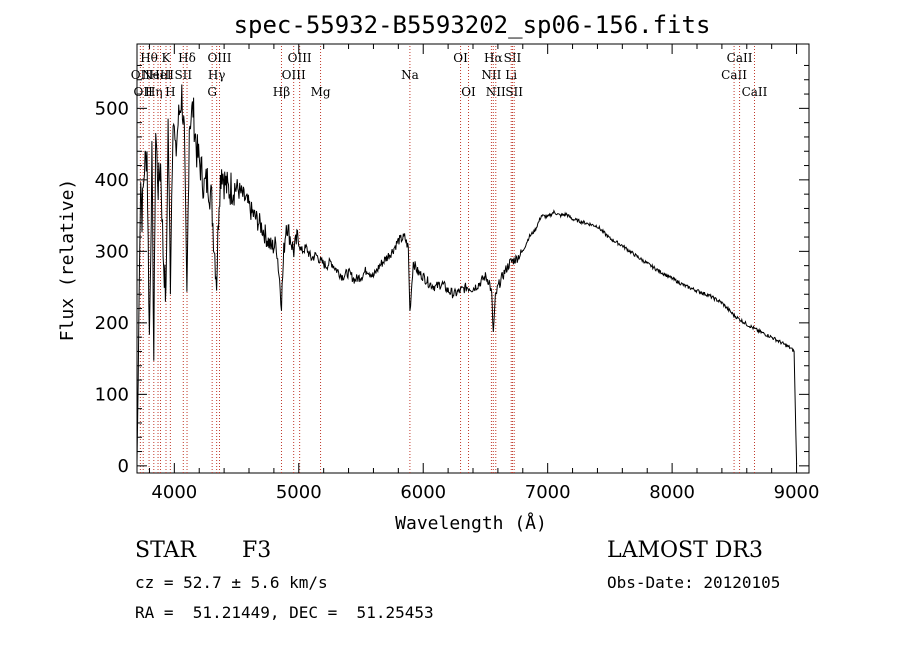 The image size is (900, 649). What do you see at coordinates (231, 582) in the screenshot?
I see `redshift-cz: cz = 52.7 ± 5.6 km/s` at bounding box center [231, 582].